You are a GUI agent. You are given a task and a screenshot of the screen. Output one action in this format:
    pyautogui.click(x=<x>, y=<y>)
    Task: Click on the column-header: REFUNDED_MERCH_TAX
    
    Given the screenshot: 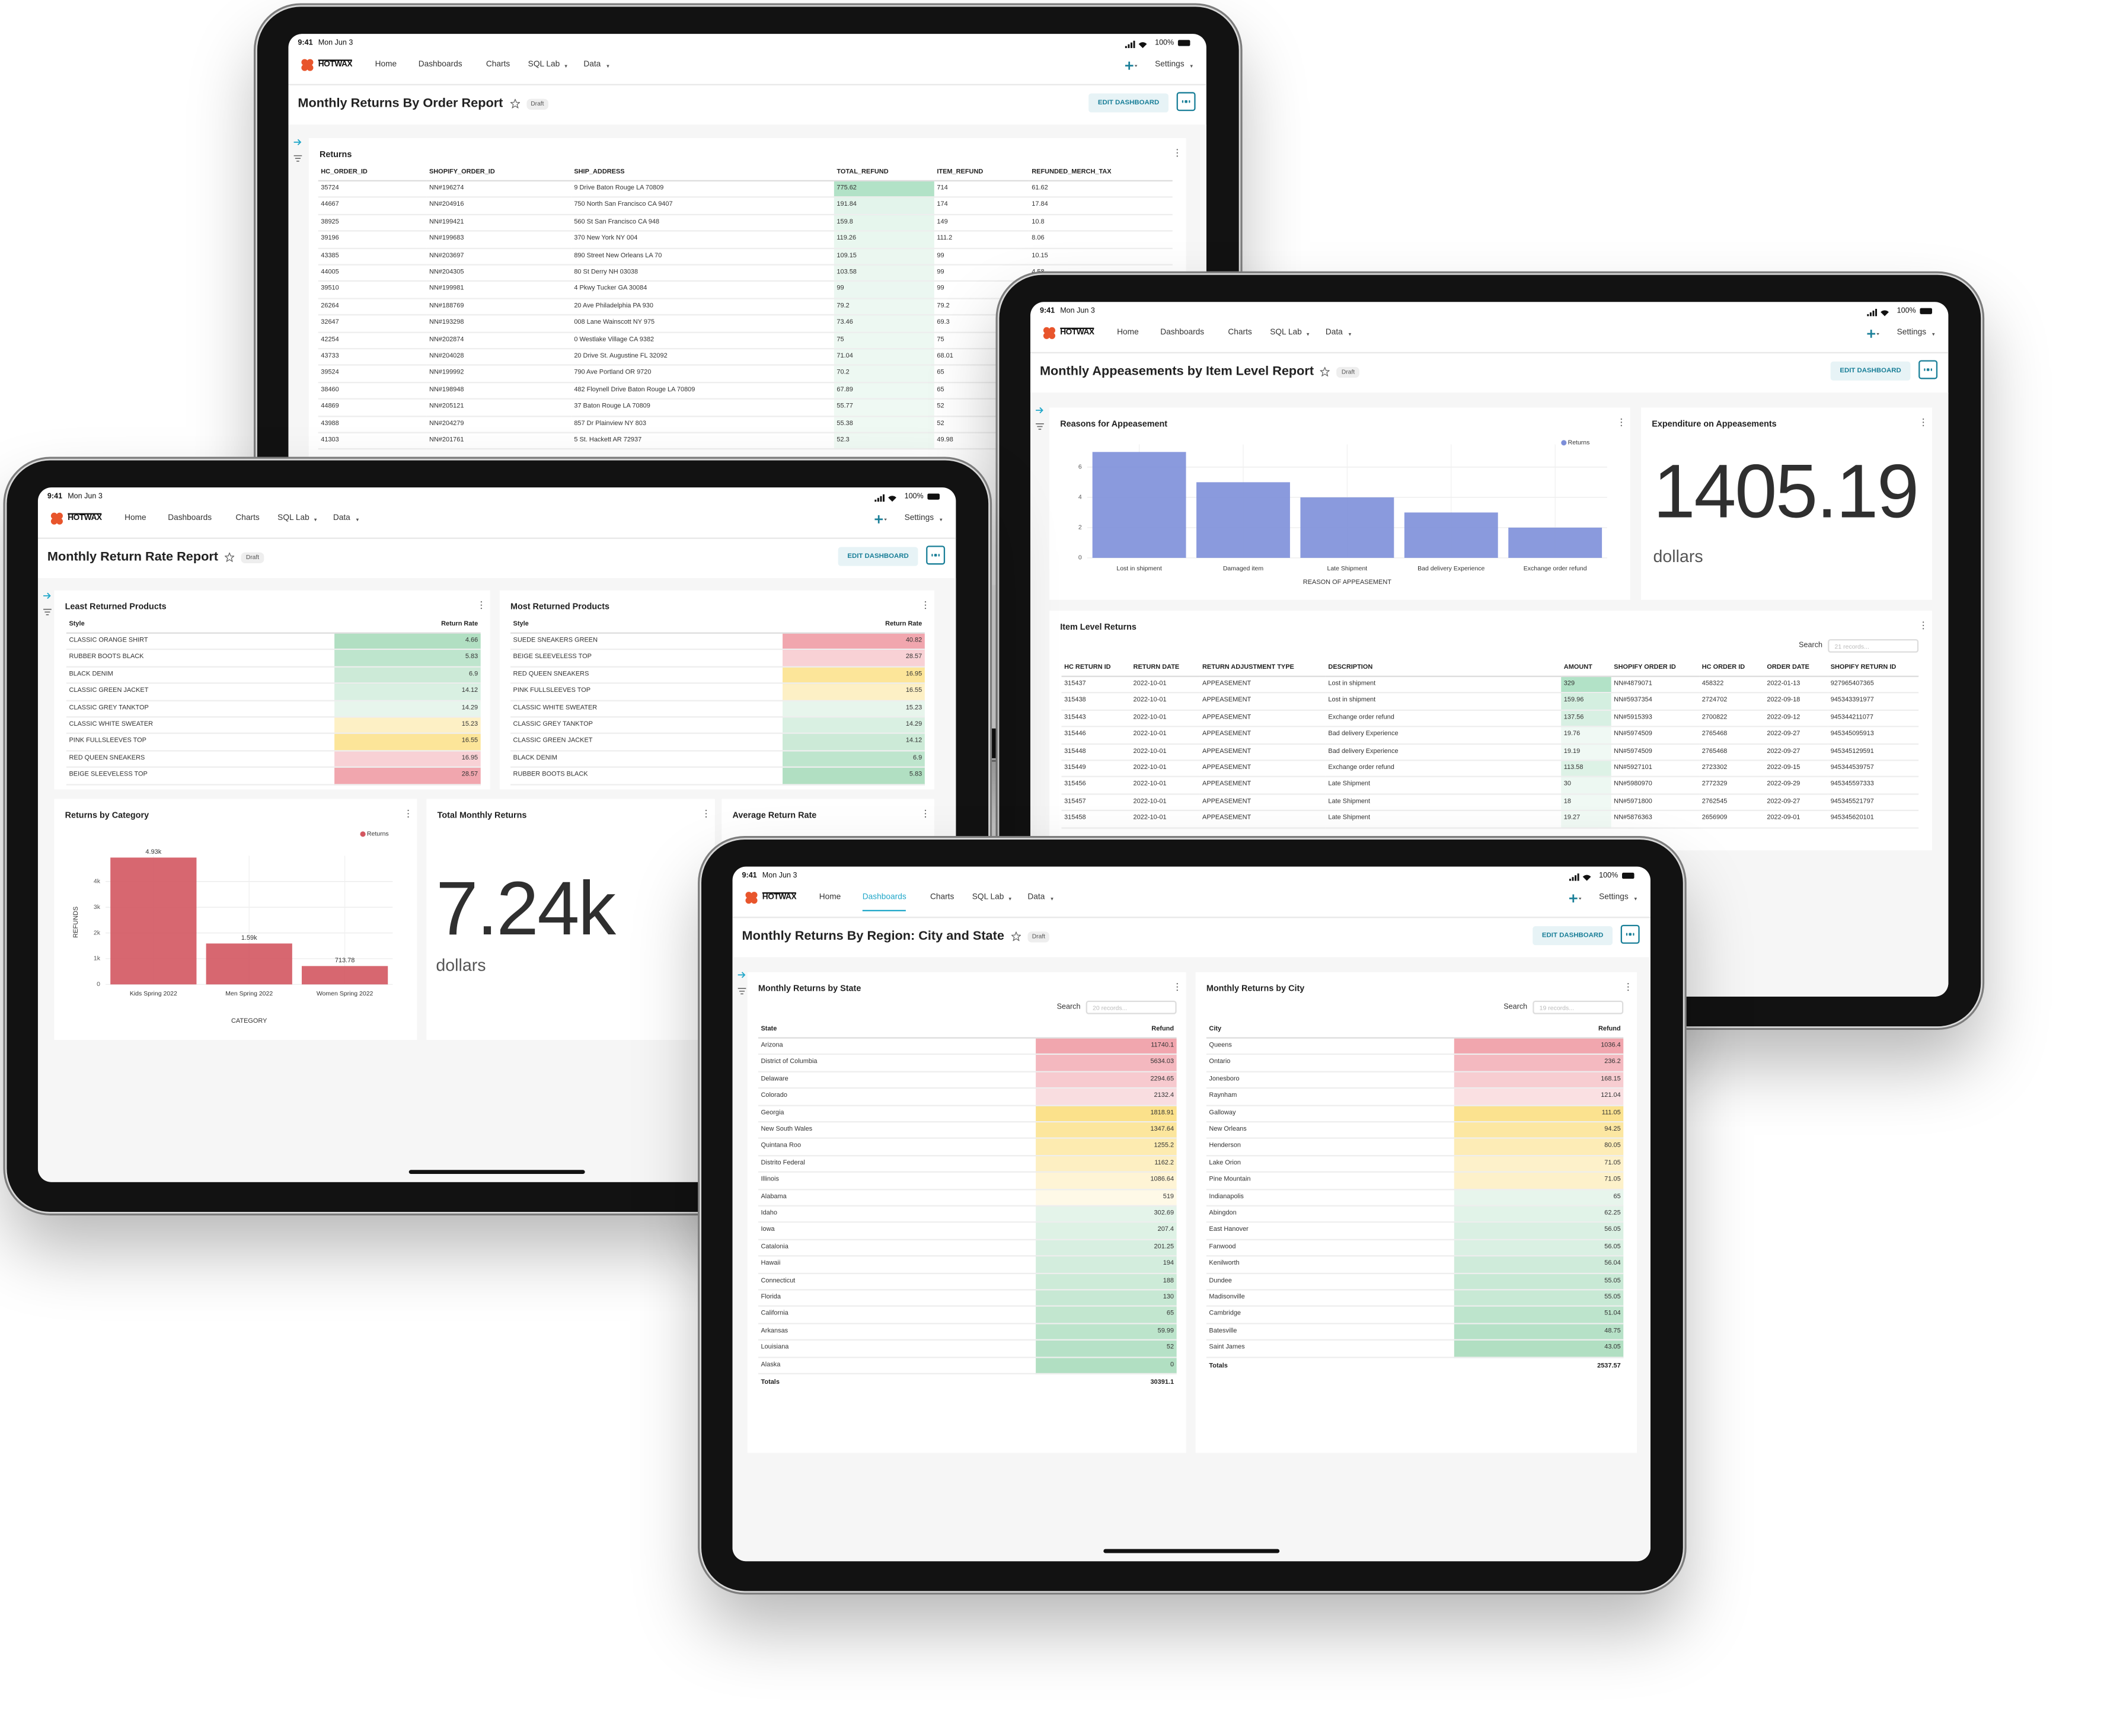 What is the action you would take?
    pyautogui.click(x=1101, y=173)
    